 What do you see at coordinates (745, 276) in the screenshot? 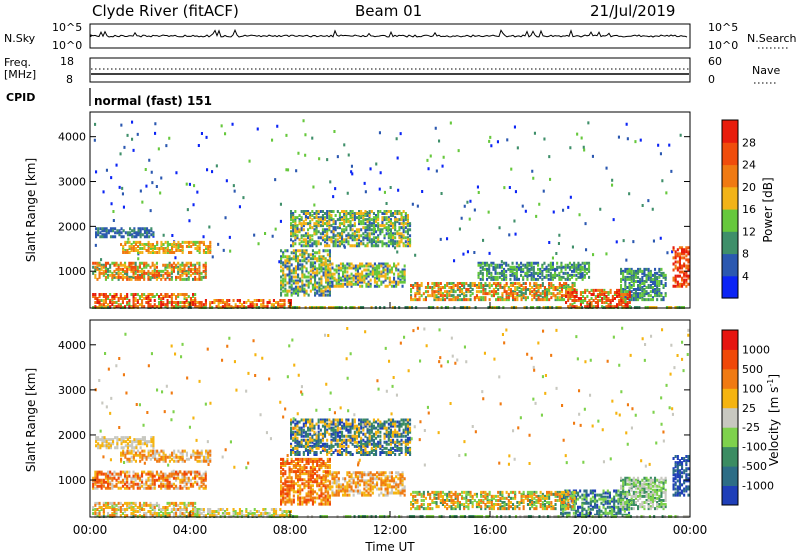
I see `colorbar-tick-label: 4` at bounding box center [745, 276].